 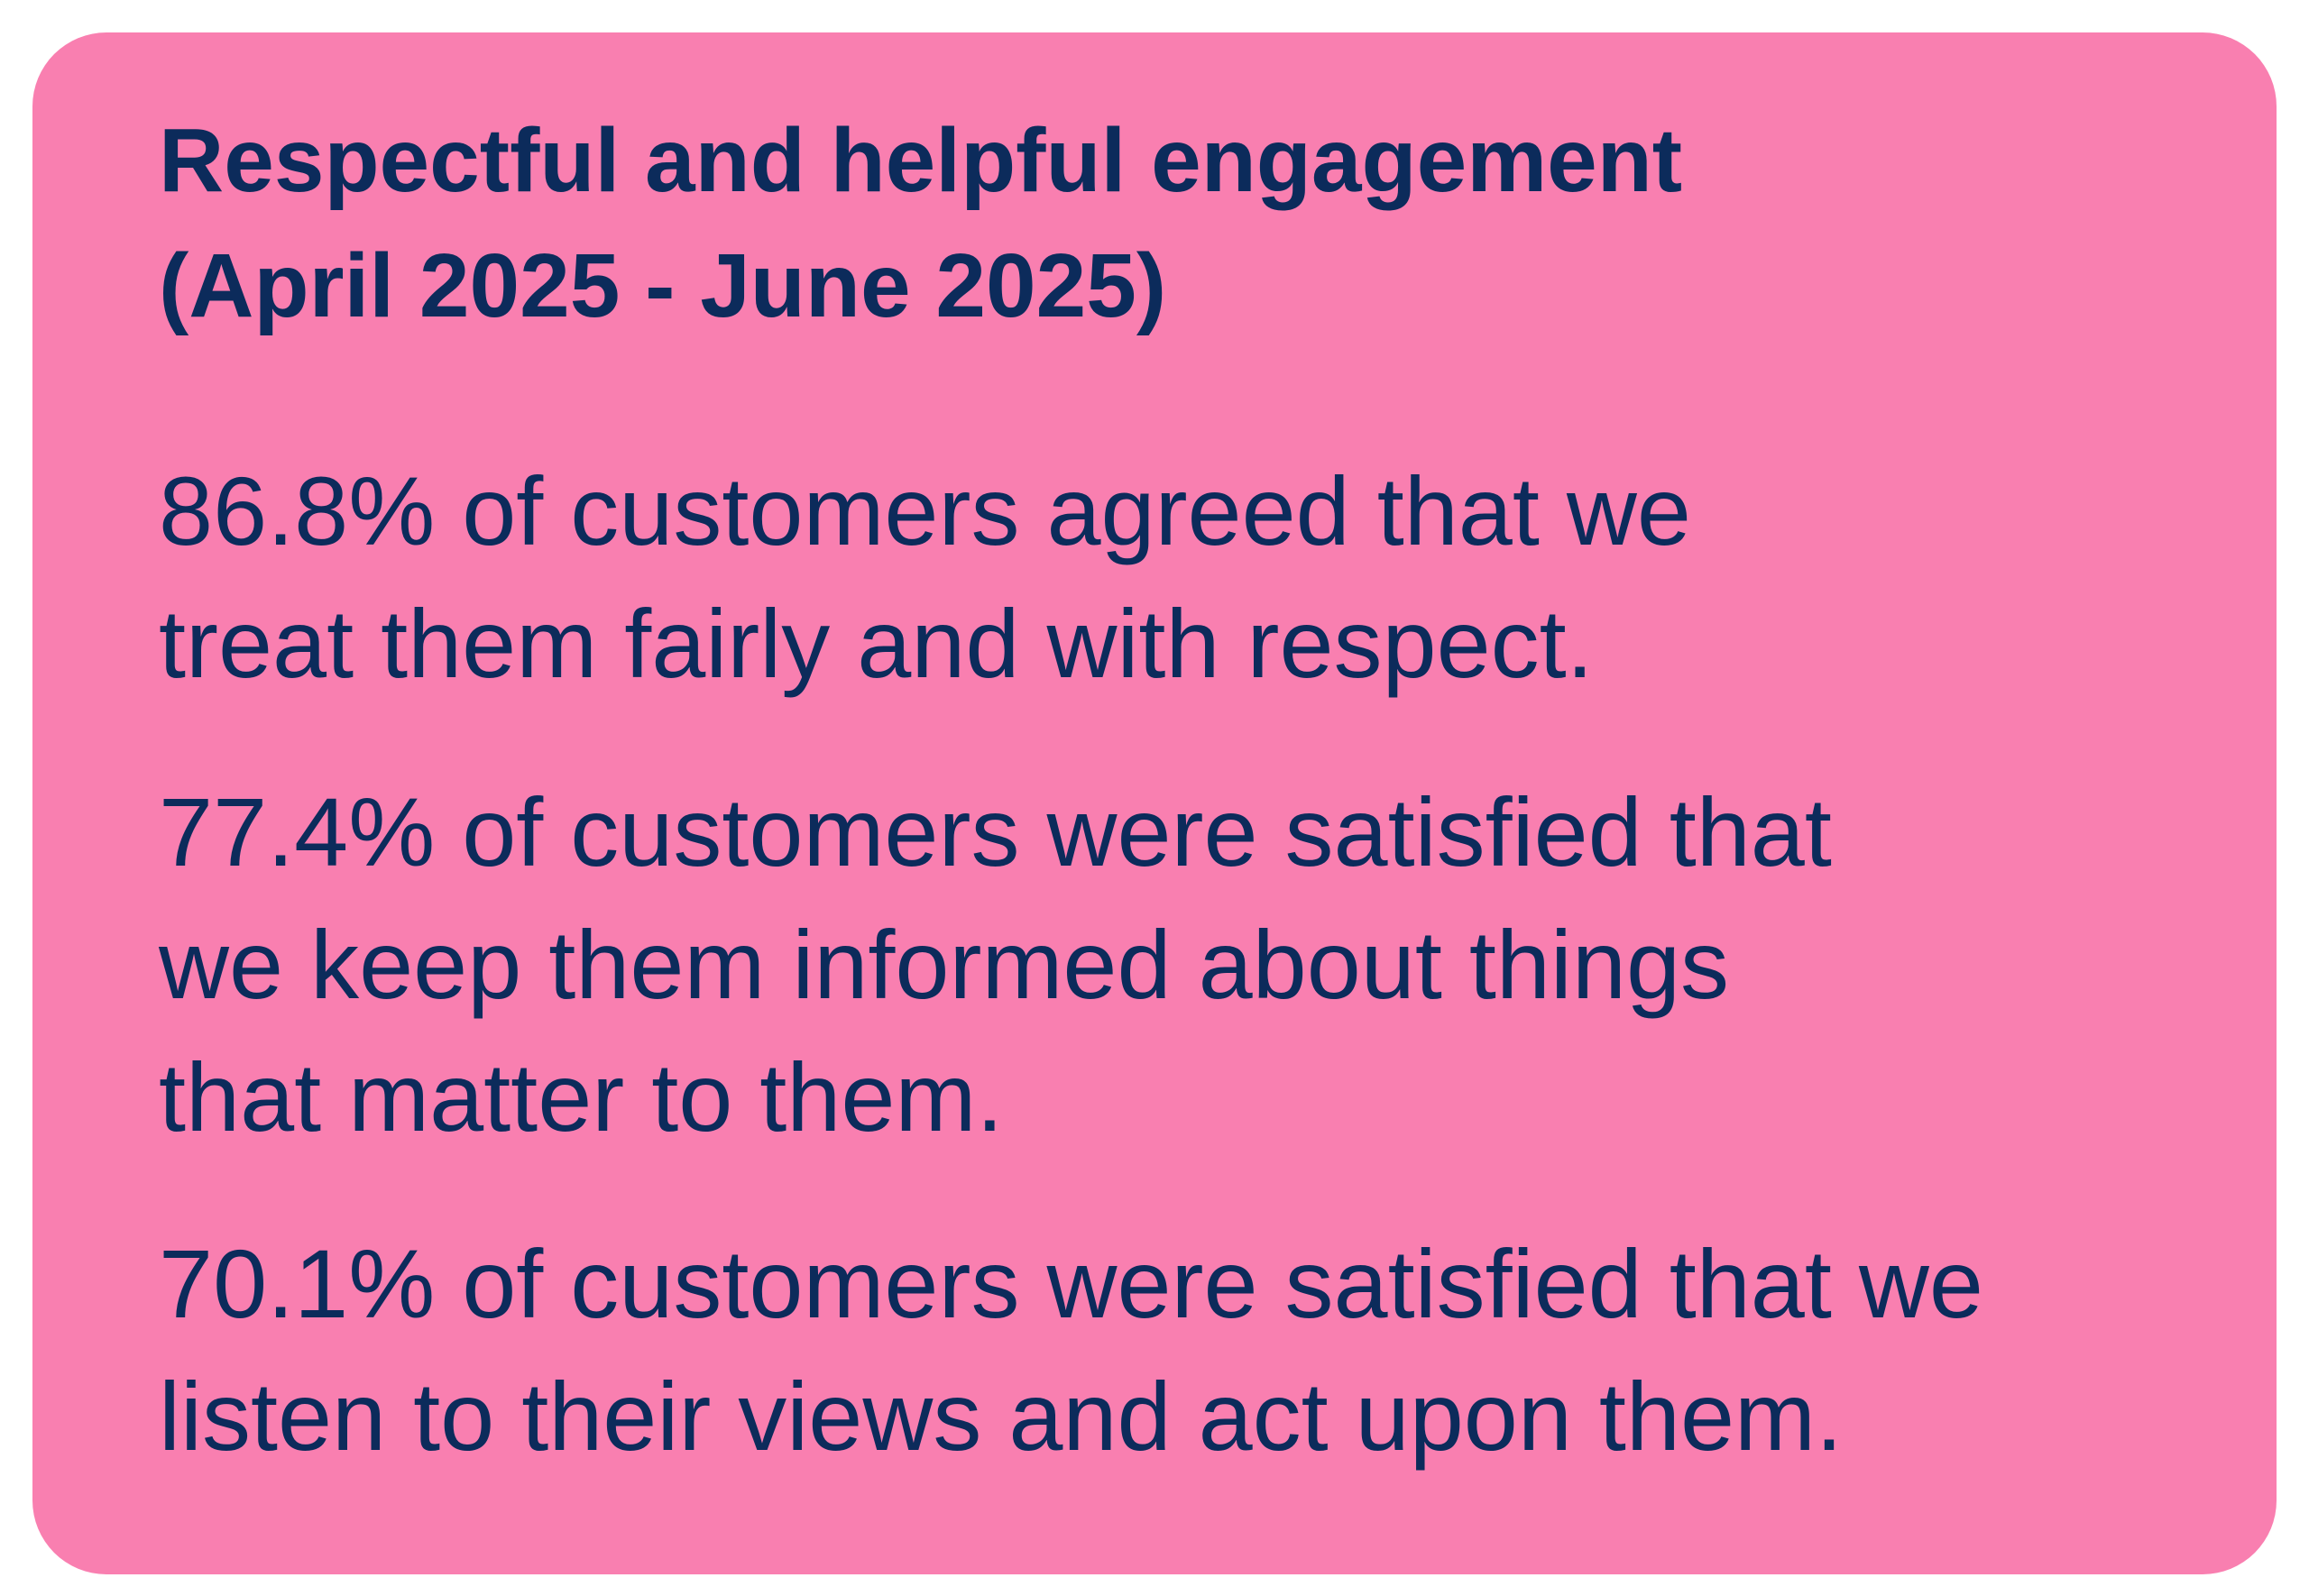 What do you see at coordinates (943, 964) in the screenshot?
I see `statistic-text: we keep them informed about things` at bounding box center [943, 964].